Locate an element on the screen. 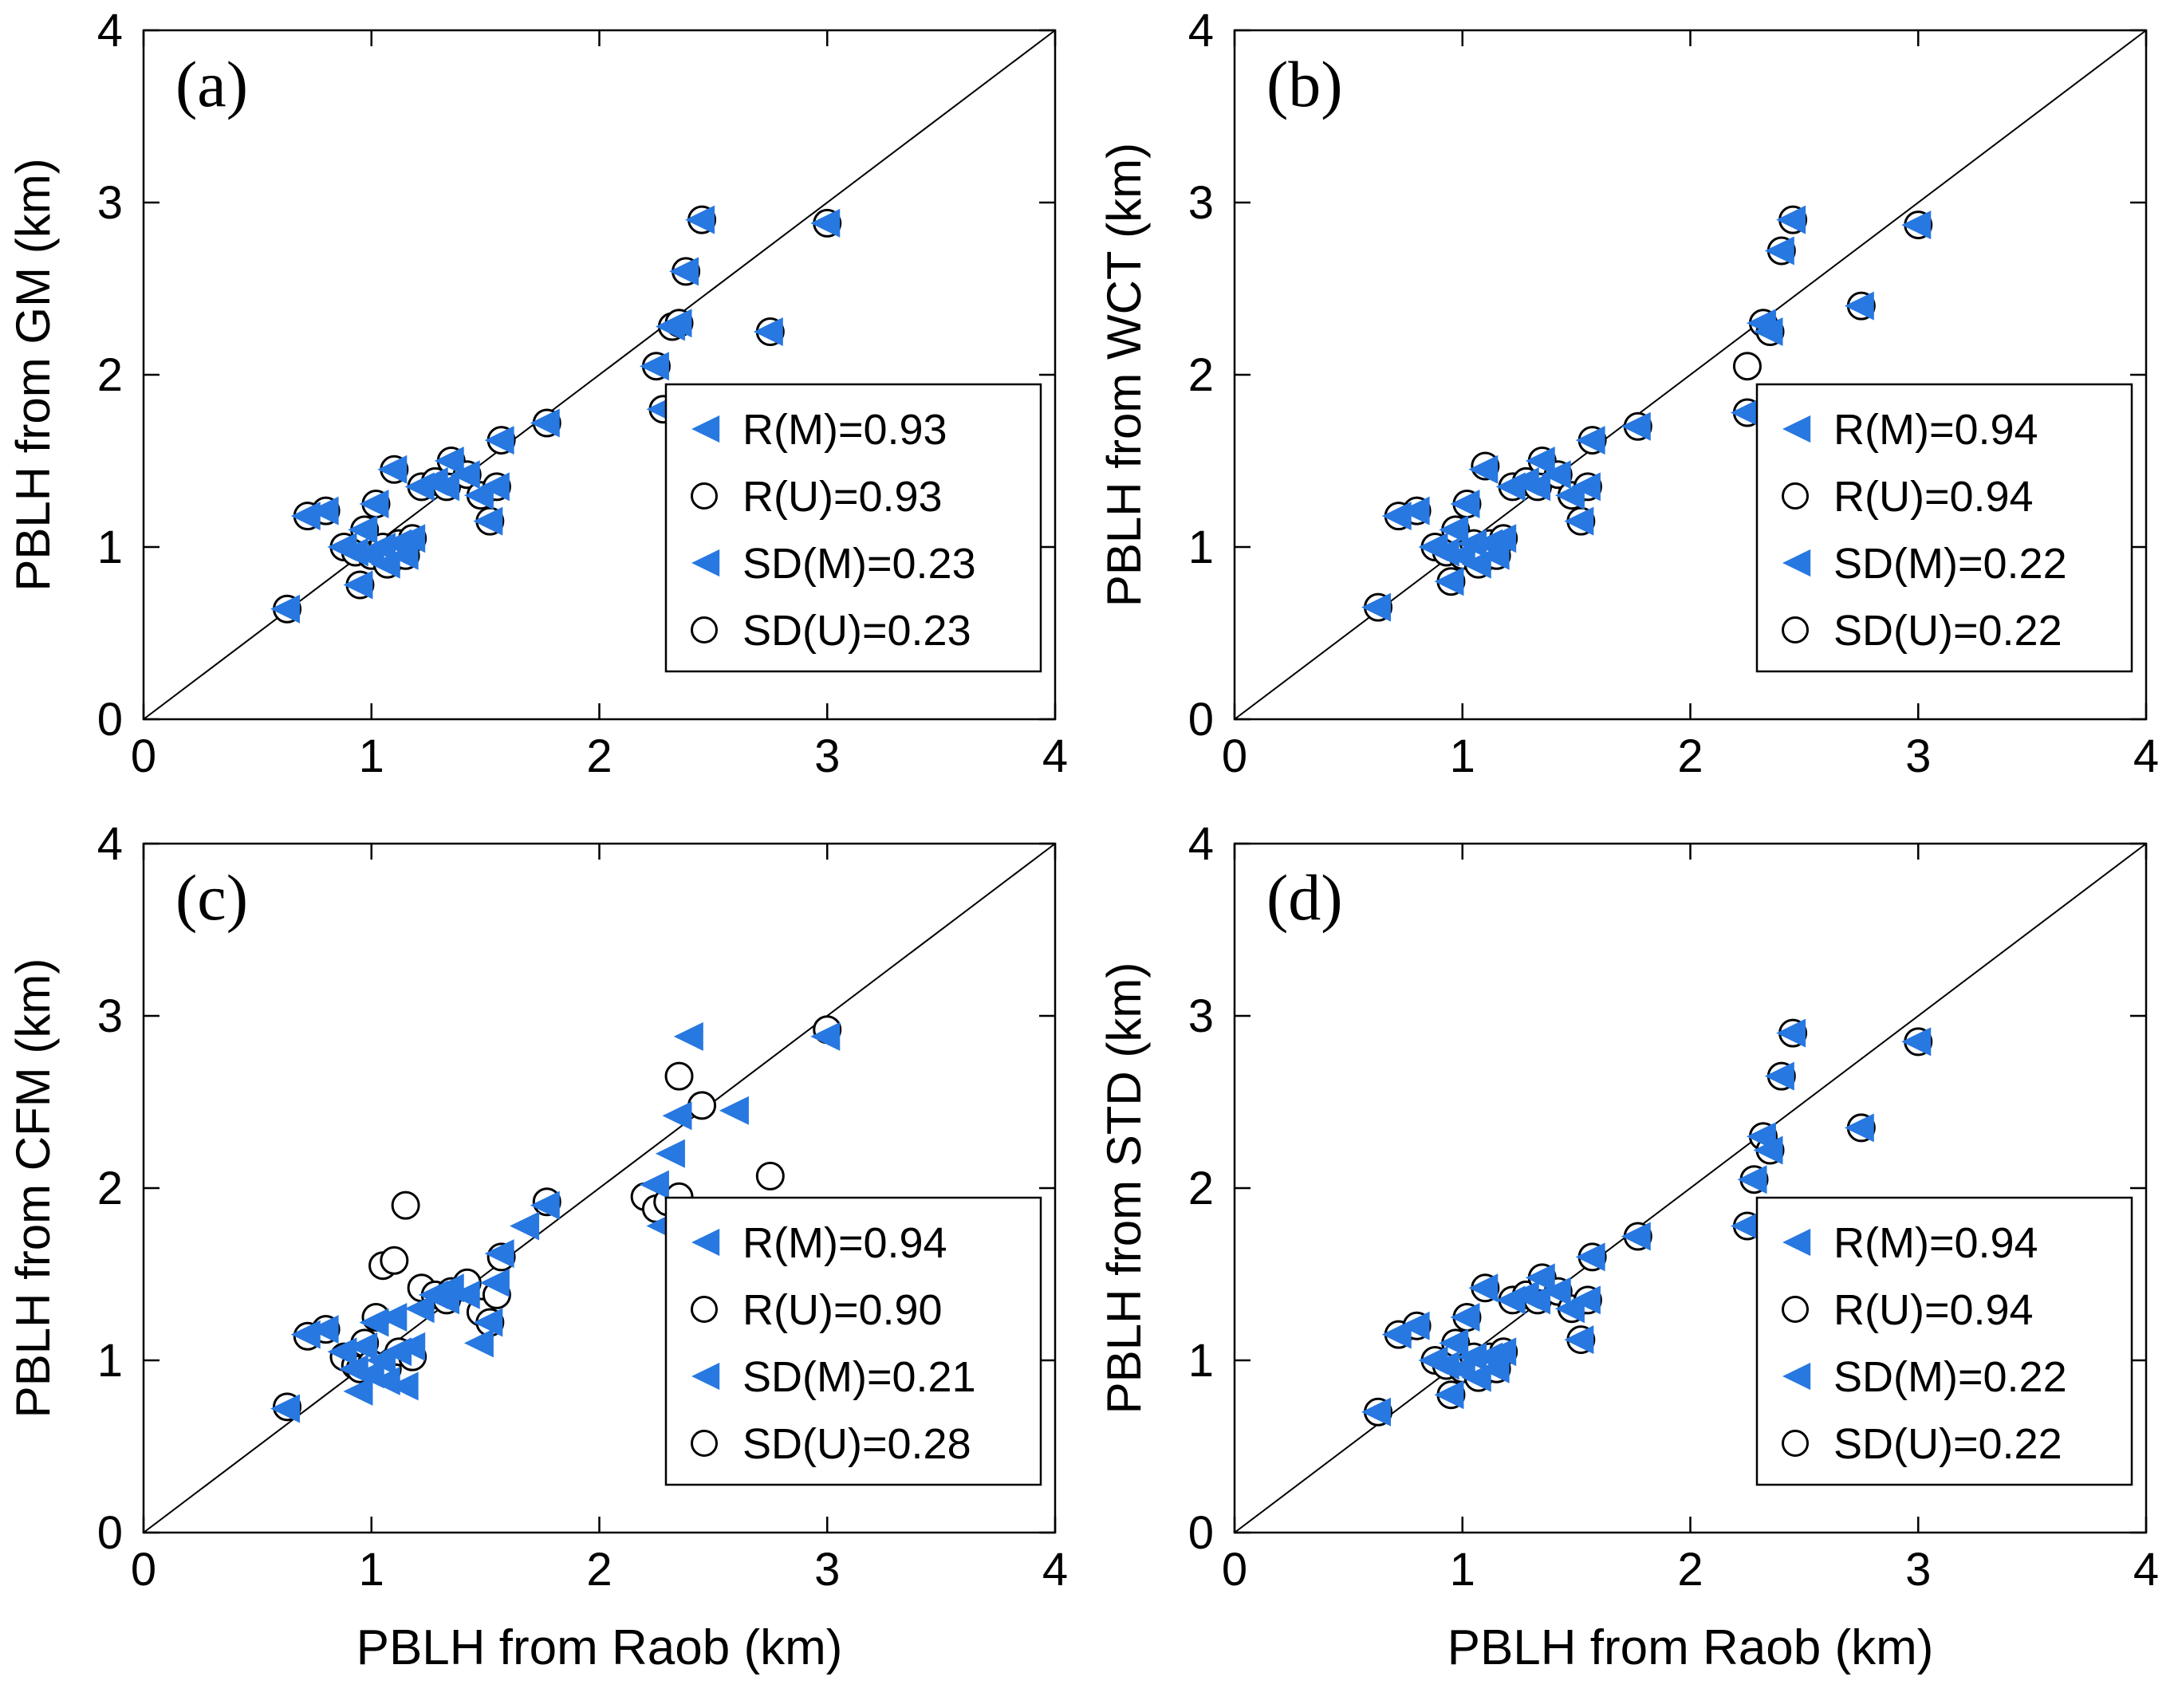  x-tick-label: 3 is located at coordinates (1918, 1570).